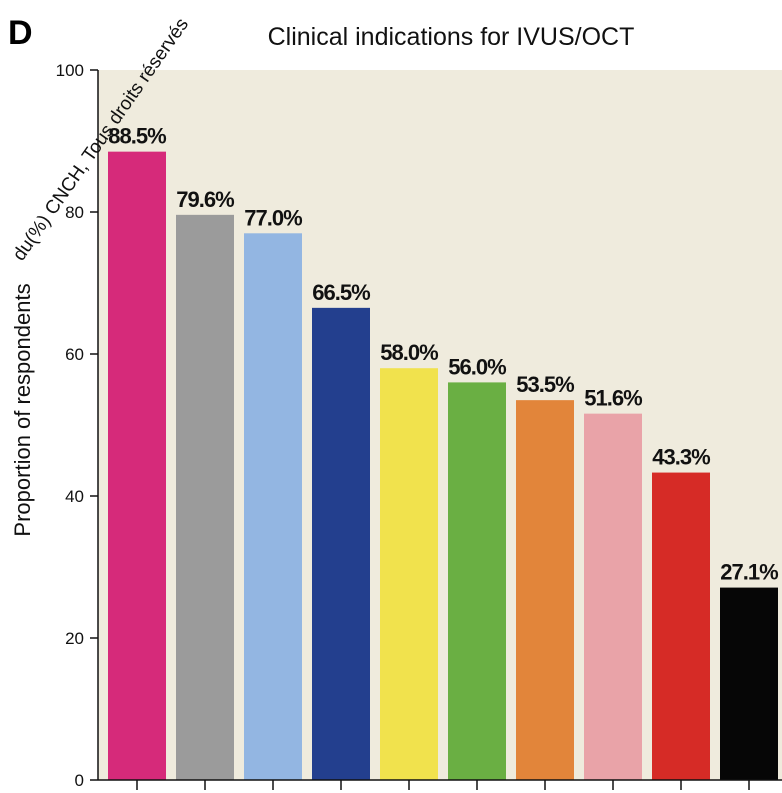 This screenshot has height=793, width=782. Describe the element at coordinates (341, 292) in the screenshot. I see `data-label-4: 66.5%` at that location.